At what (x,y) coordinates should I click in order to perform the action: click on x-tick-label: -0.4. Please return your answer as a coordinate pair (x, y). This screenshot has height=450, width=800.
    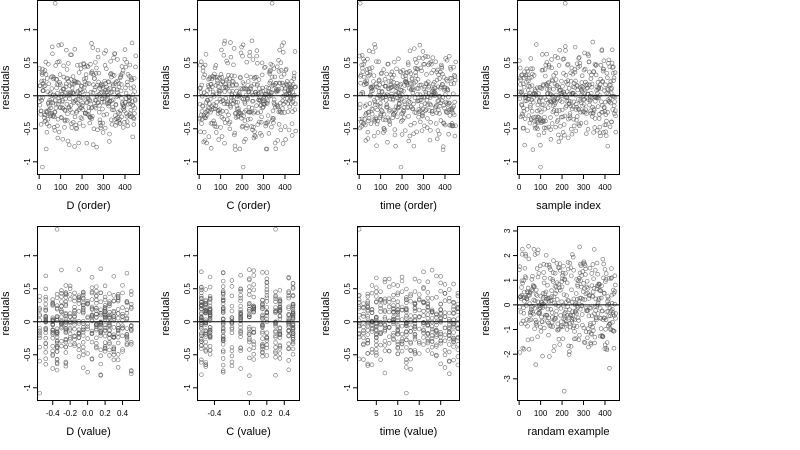
    Looking at the image, I should click on (215, 413).